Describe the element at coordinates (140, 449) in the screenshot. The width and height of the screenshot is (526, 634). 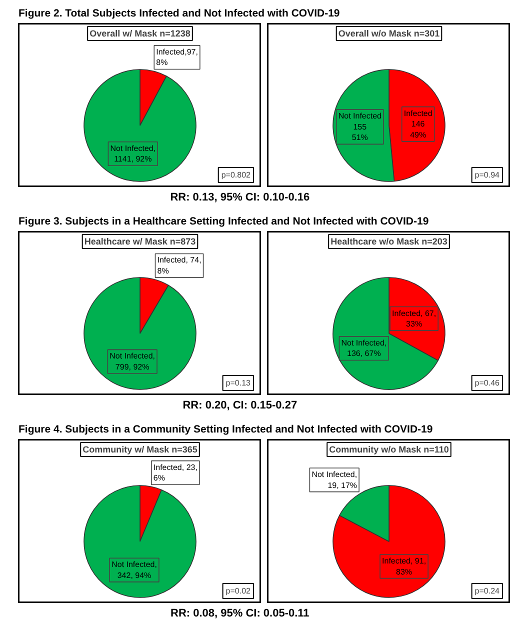
I see `chart-title: Community w/ Mask n=365` at that location.